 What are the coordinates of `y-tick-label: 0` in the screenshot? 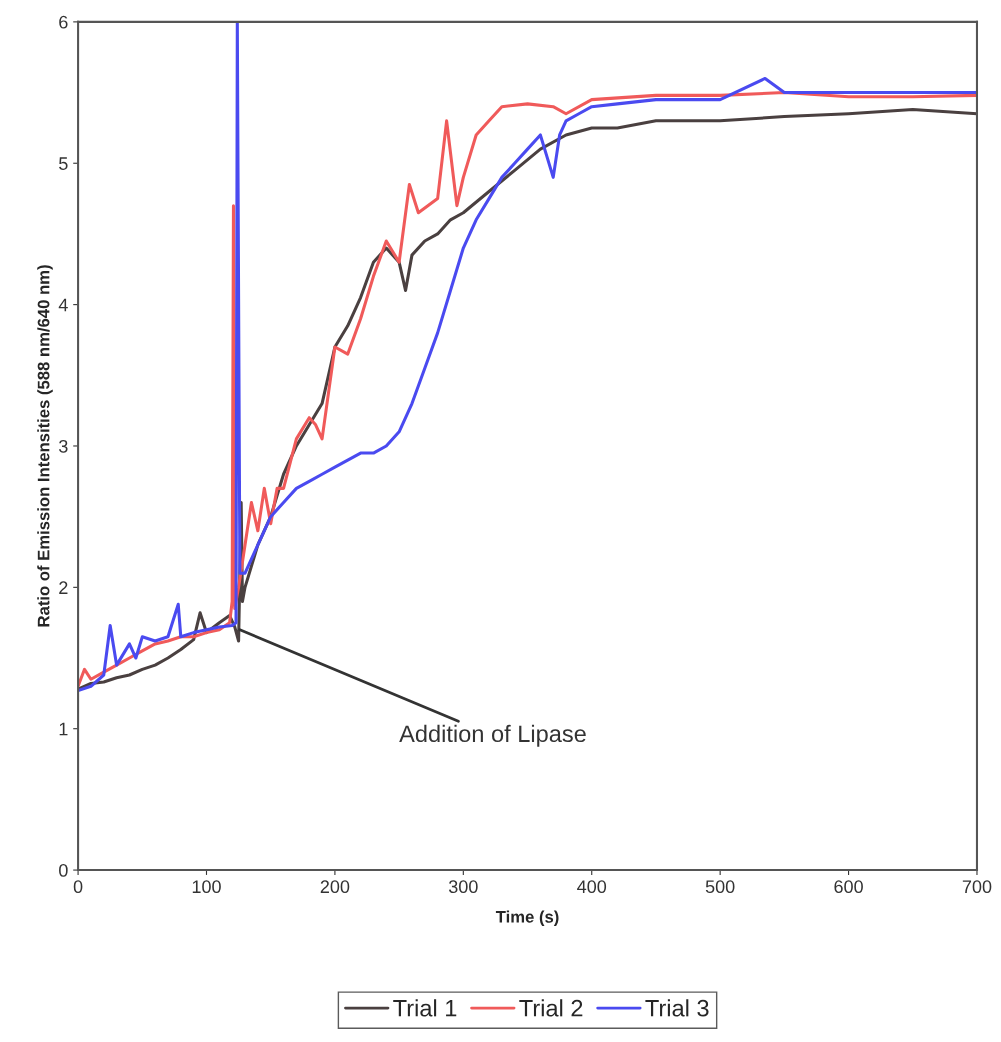 It's located at (63, 870).